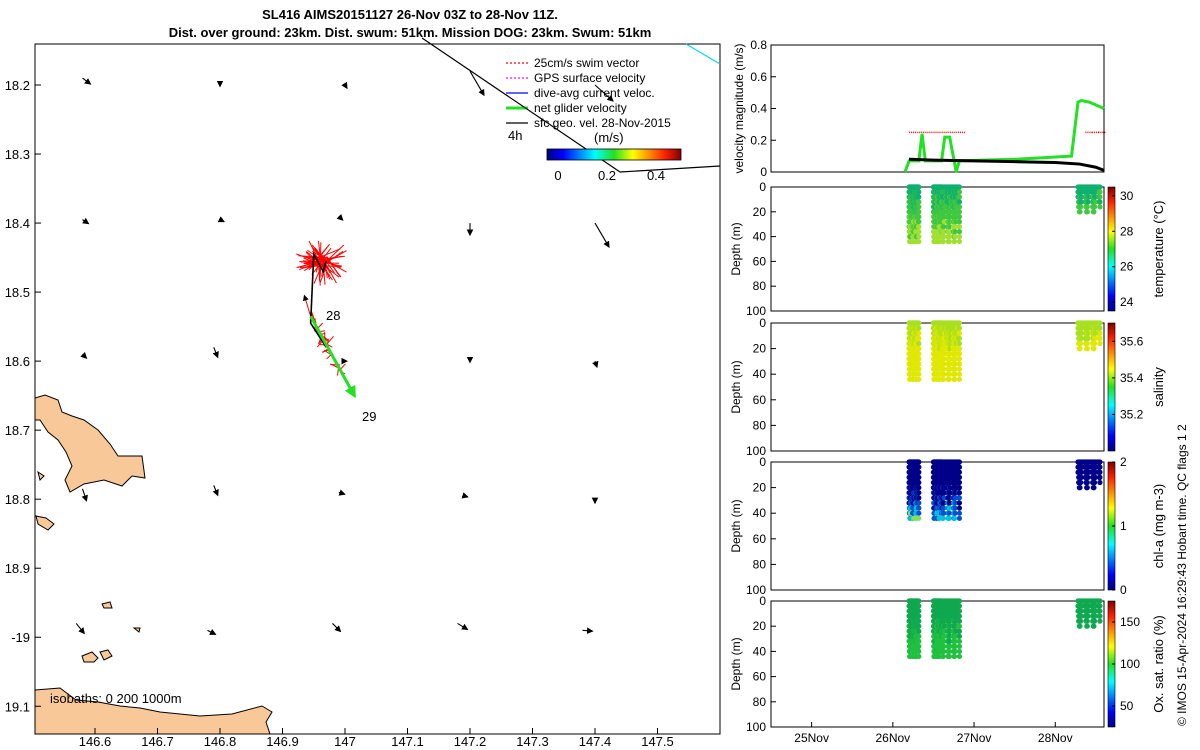 The width and height of the screenshot is (1200, 750). I want to click on colorbar-tick-2: 0.4, so click(656, 175).